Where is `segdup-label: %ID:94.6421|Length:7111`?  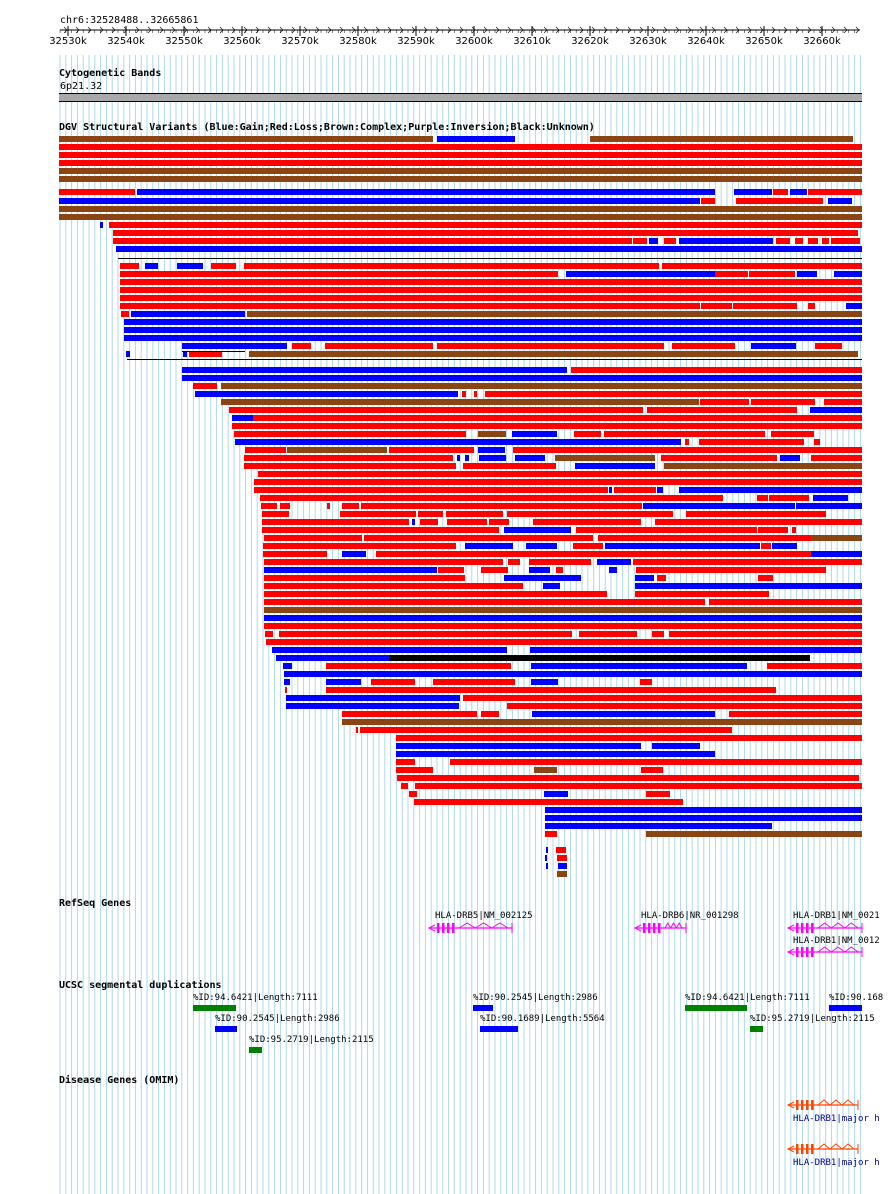
segdup-label: %ID:94.6421|Length:7111 is located at coordinates (255, 998).